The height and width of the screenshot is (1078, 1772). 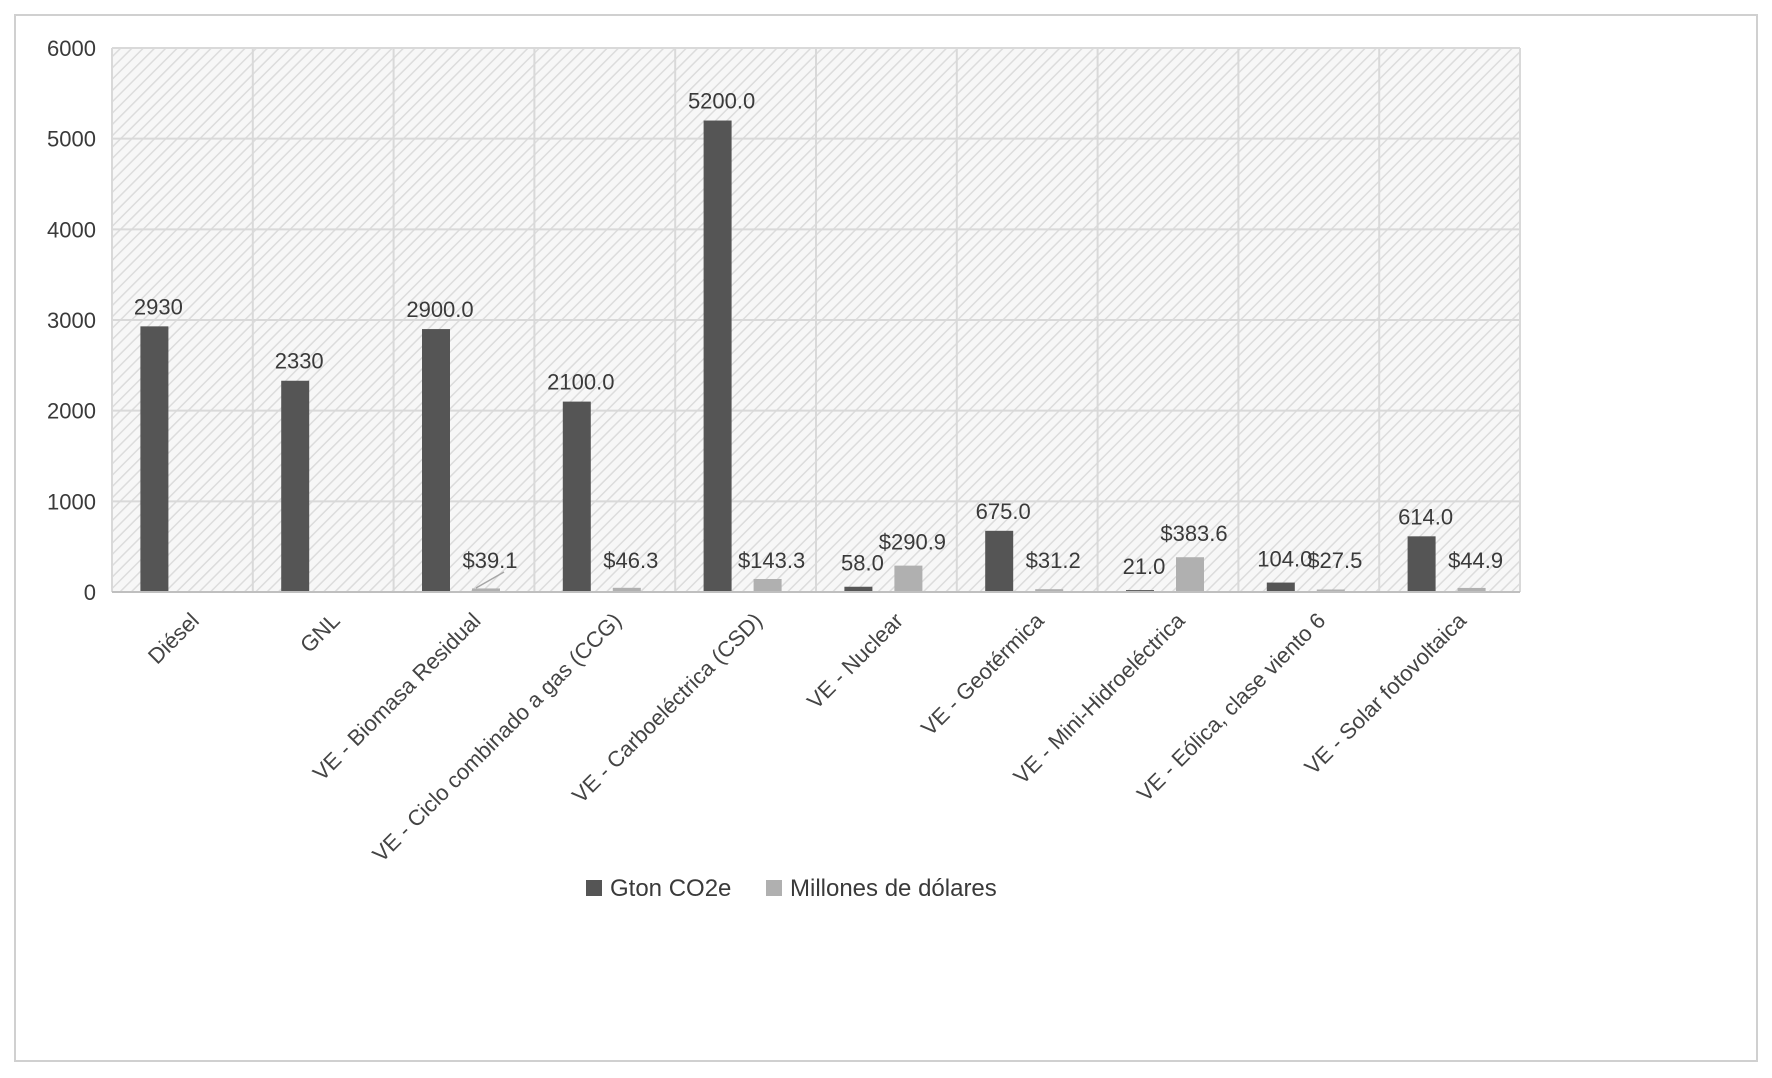 What do you see at coordinates (1386, 693) in the screenshot?
I see `x-tick-label: VE - Solar fotovoltaica` at bounding box center [1386, 693].